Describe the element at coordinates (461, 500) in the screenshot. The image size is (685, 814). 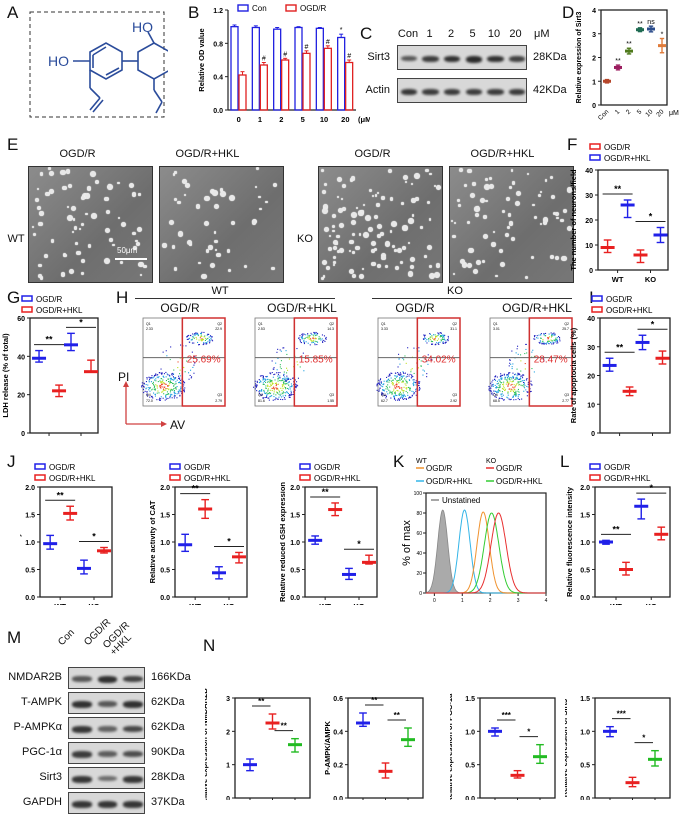
I see `legend-label: Unstatined` at that location.